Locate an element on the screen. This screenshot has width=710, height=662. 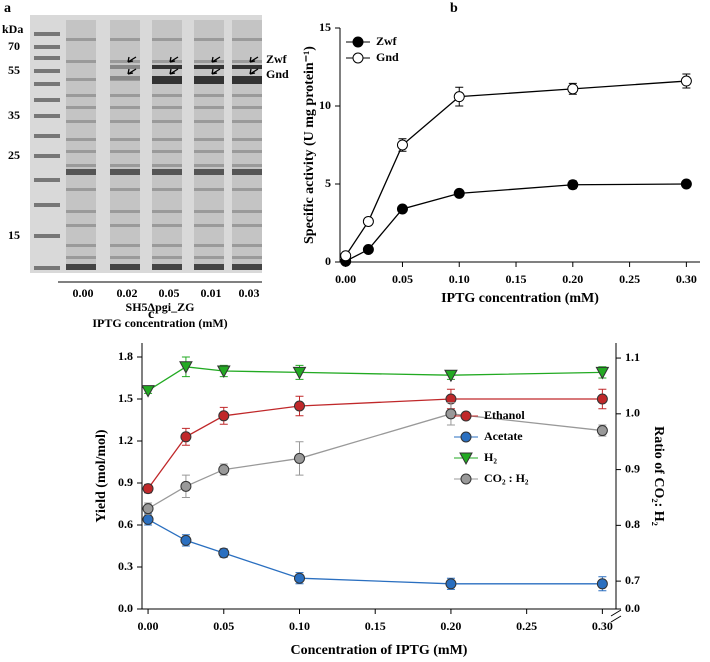
marker-label: 55 is located at coordinates (14, 70).